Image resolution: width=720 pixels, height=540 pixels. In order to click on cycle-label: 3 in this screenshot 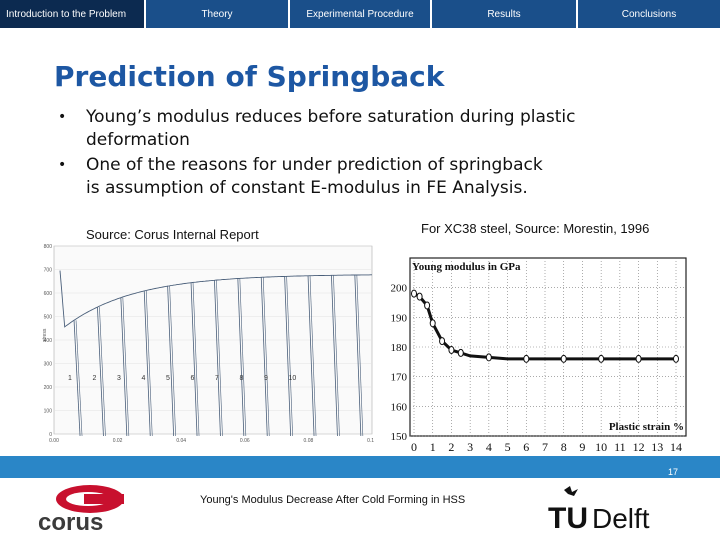, I will do `click(119, 378)`.